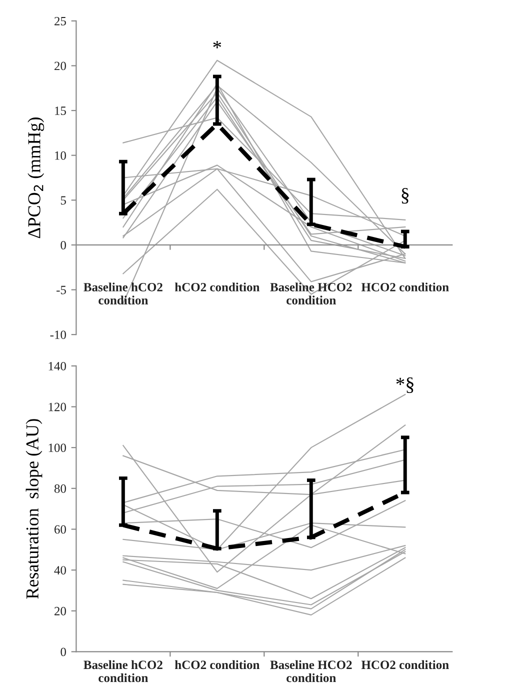 This screenshot has height=697, width=508. What do you see at coordinates (57, 407) in the screenshot?
I see `y-tick-label: 120` at bounding box center [57, 407].